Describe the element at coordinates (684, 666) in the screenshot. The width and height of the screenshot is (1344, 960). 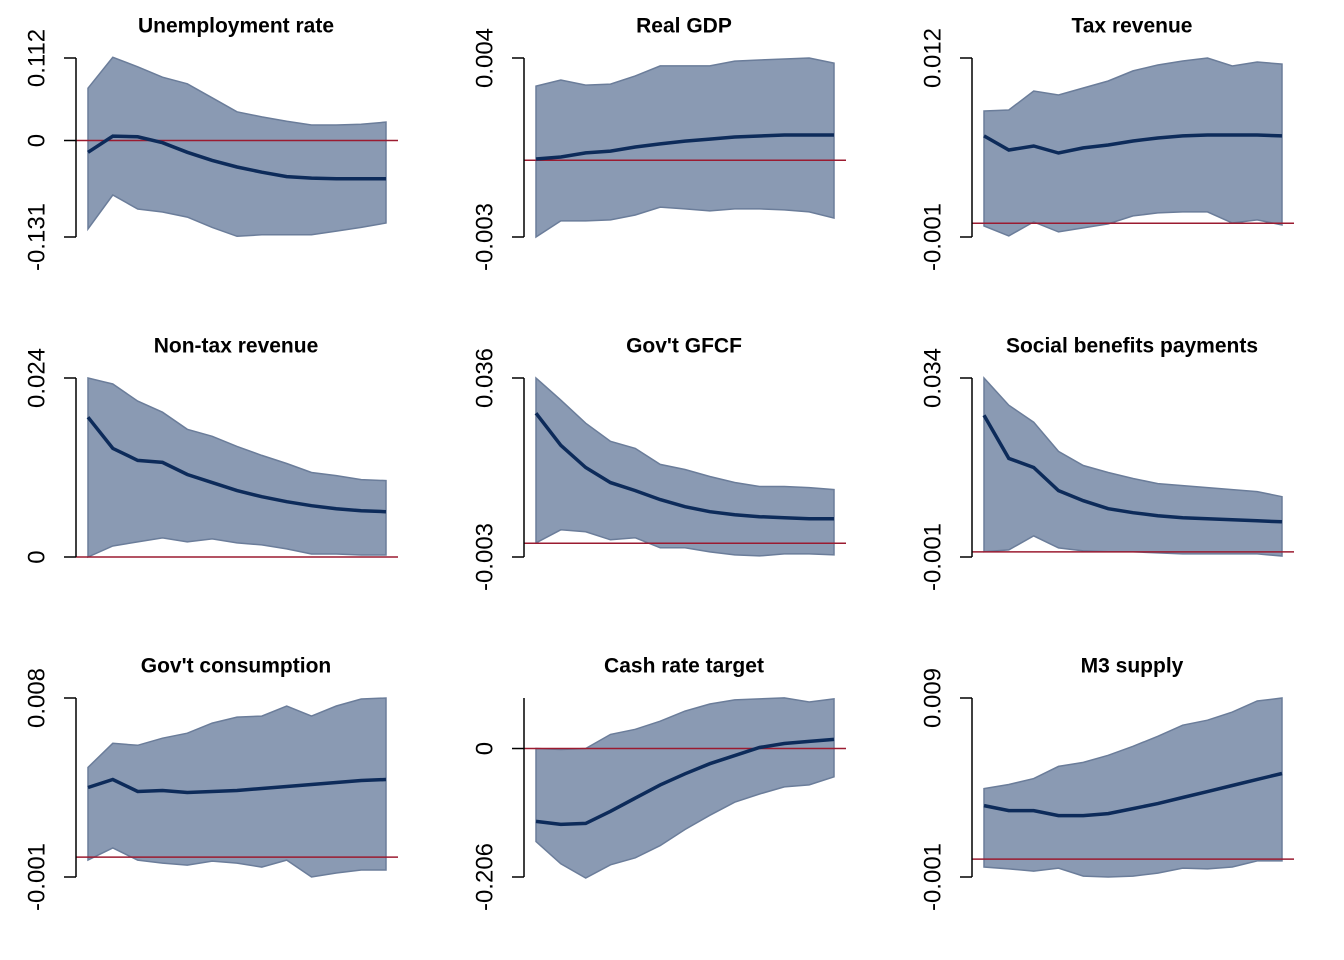
I see `panel-title: Cash rate target` at that location.